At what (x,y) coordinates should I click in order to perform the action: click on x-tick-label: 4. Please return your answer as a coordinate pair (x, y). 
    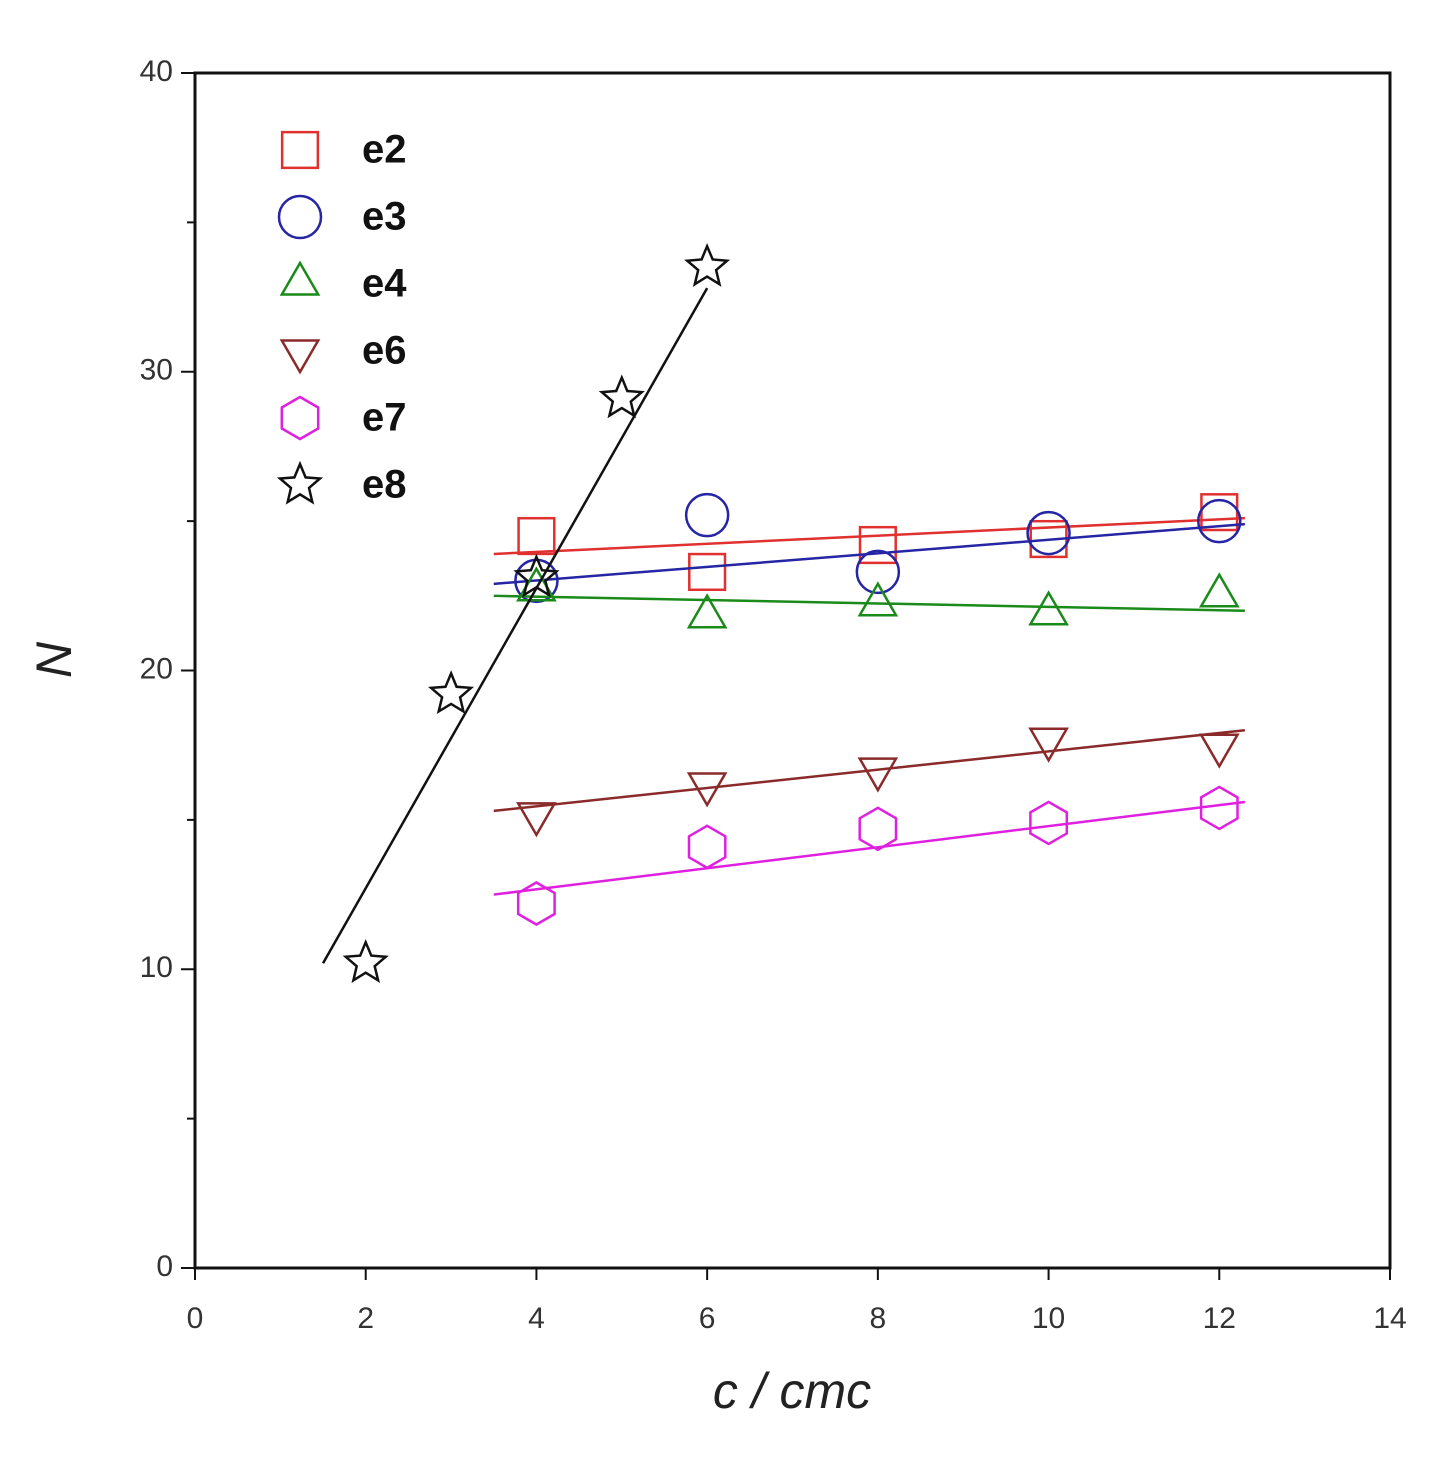
    Looking at the image, I should click on (536, 1318).